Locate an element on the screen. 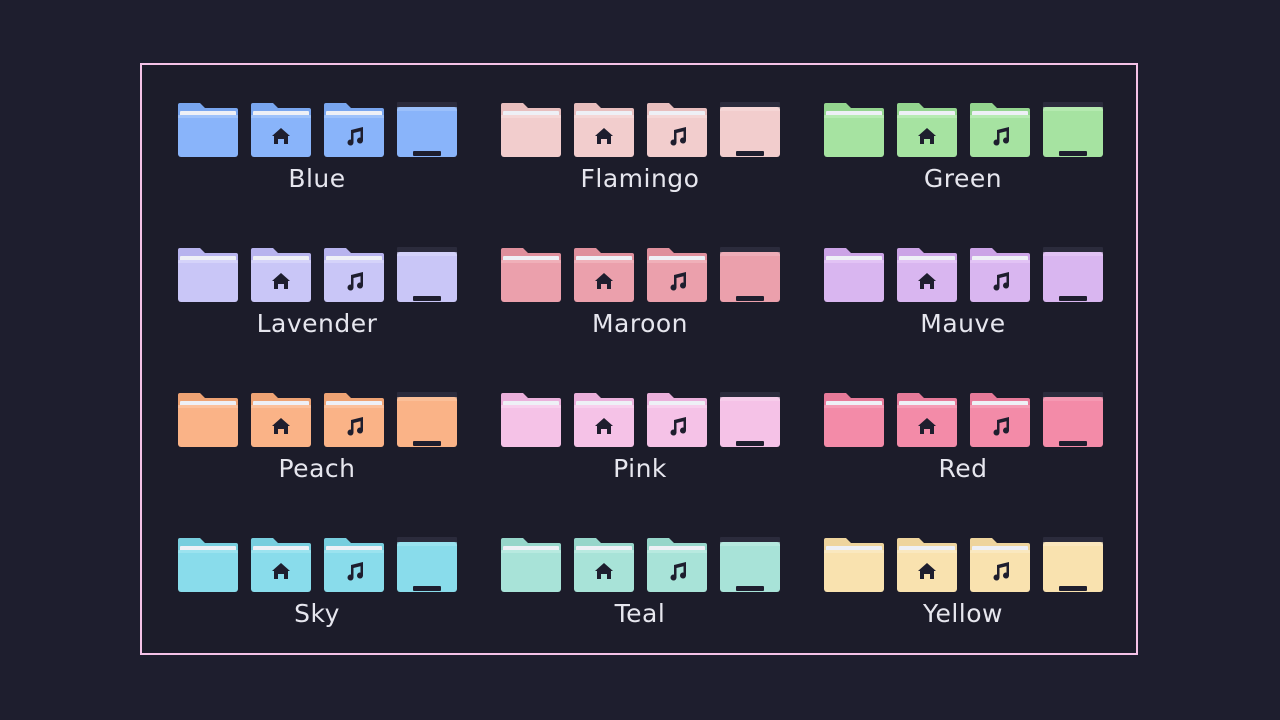  set-label: Pink is located at coordinates (640, 468).